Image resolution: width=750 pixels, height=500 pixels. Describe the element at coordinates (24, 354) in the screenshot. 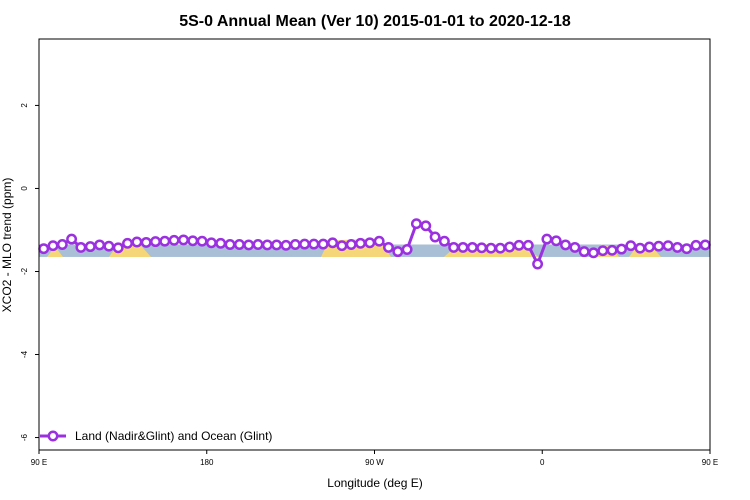

I see `y-tick-label: -4` at that location.